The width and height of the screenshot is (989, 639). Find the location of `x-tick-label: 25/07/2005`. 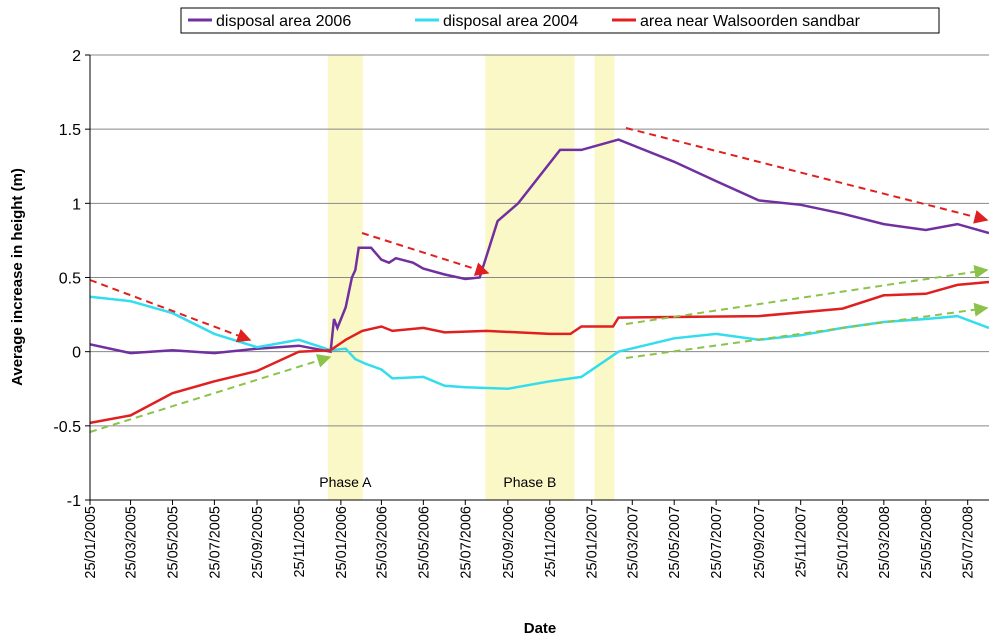

x-tick-label: 25/07/2005 is located at coordinates (215, 542).